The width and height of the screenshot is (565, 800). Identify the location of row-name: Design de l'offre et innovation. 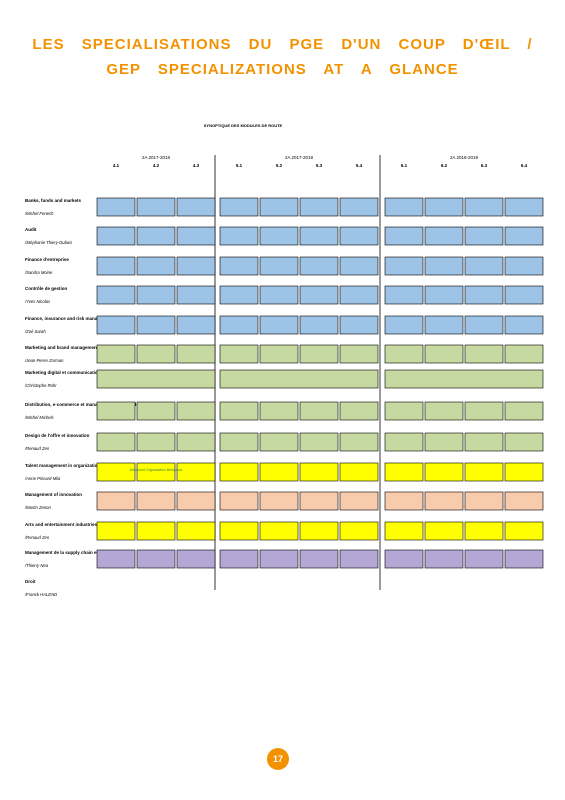
(57, 435).